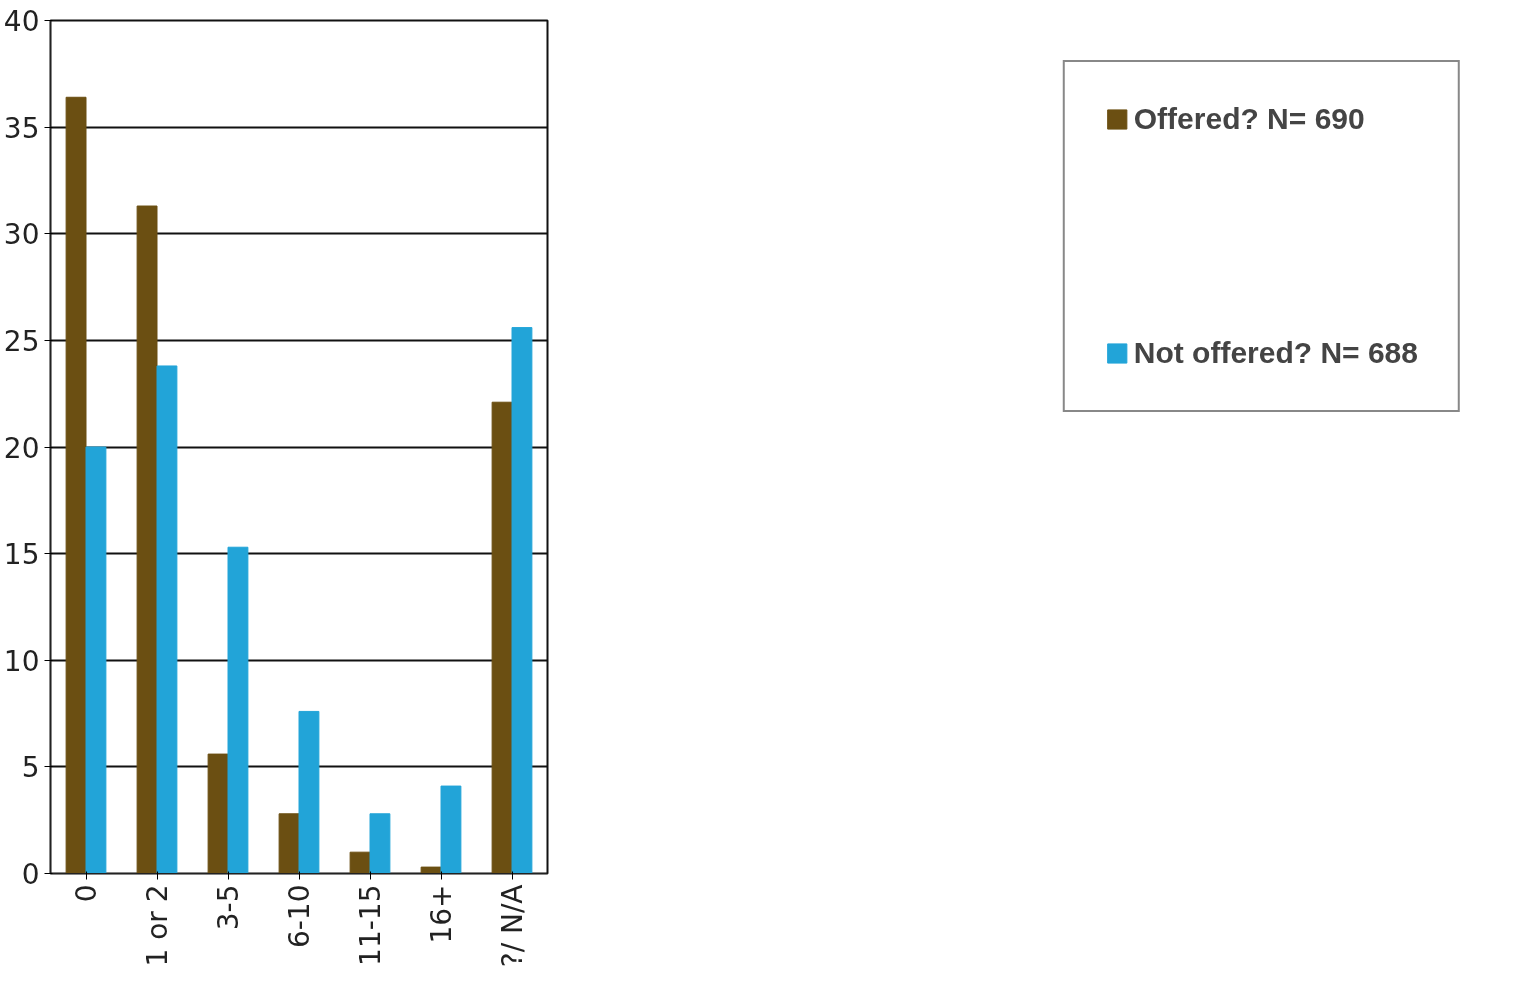 The width and height of the screenshot is (1534, 981). What do you see at coordinates (86, 893) in the screenshot?
I see `x-tick-label: 0` at bounding box center [86, 893].